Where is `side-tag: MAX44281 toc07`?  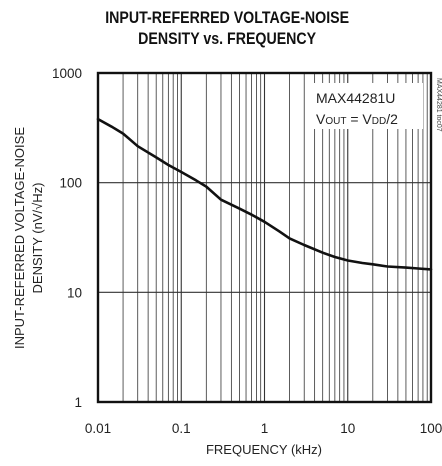 side-tag: MAX44281 toc07 is located at coordinates (438, 105).